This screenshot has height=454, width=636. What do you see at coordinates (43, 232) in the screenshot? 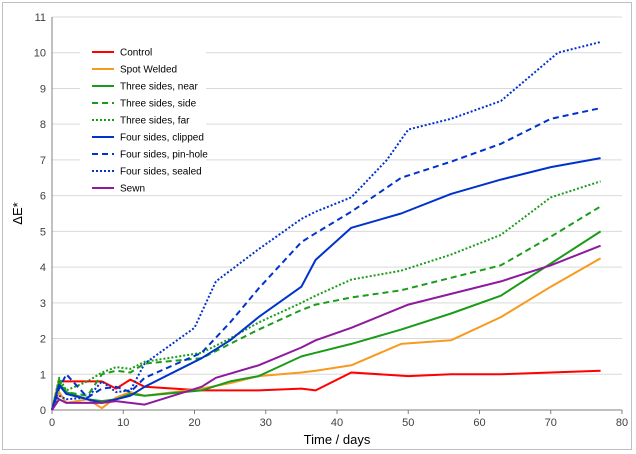
I see `y-tick-label: 5` at bounding box center [43, 232].